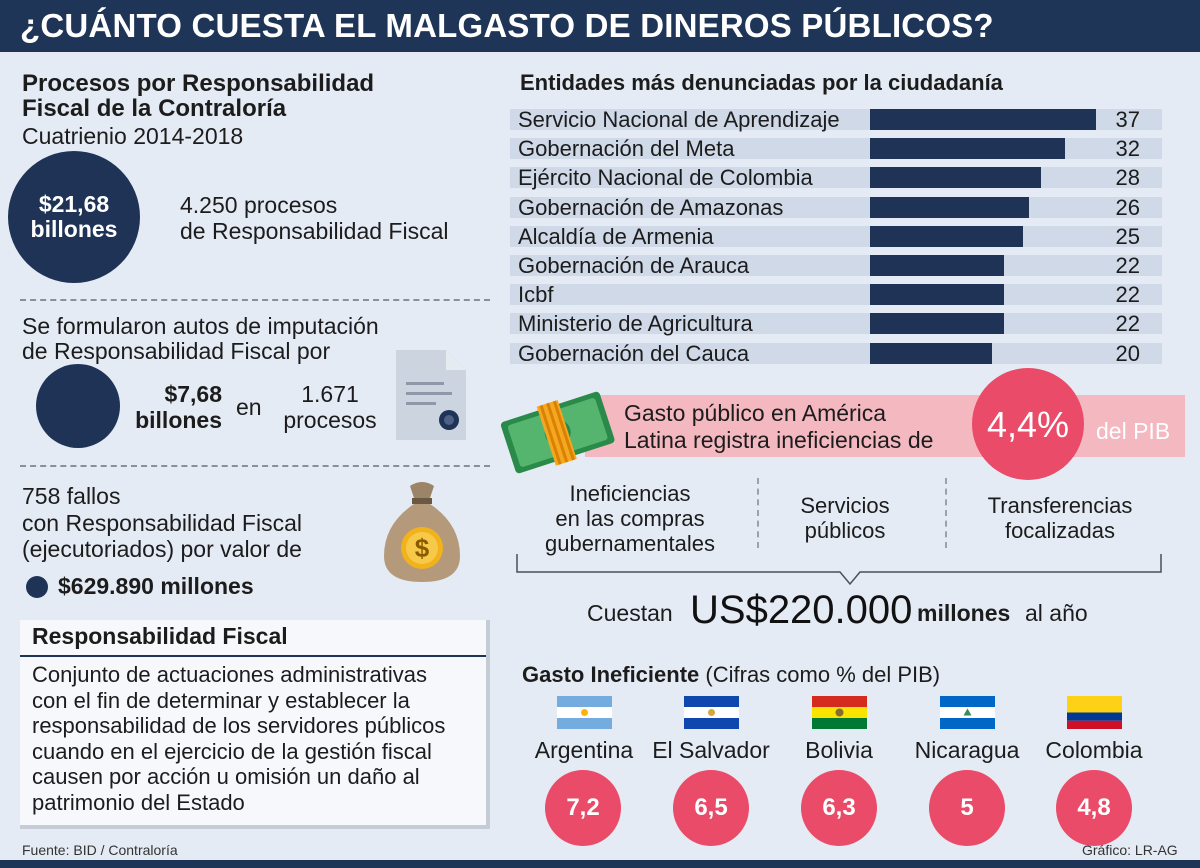 The height and width of the screenshot is (868, 1200). I want to click on bullet-dot, so click(37, 587).